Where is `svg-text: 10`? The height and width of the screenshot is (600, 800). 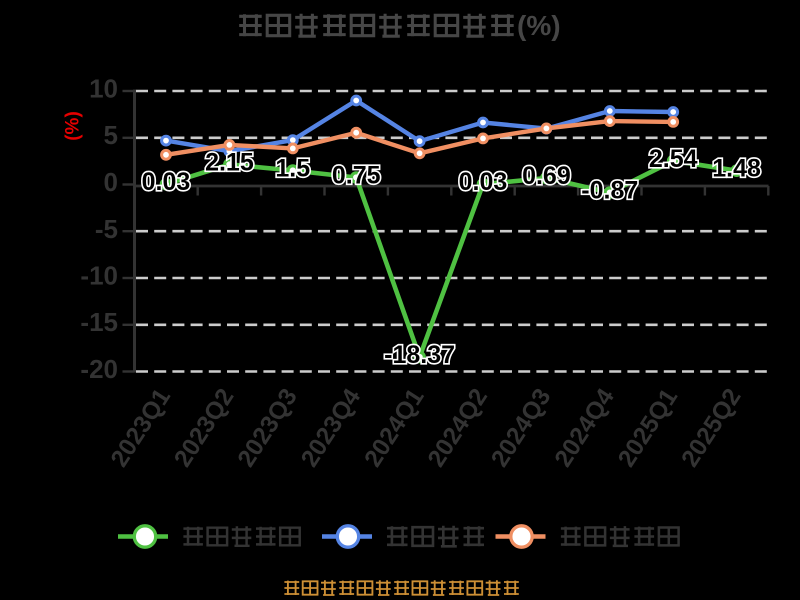
svg-text: 10 is located at coordinates (103, 89).